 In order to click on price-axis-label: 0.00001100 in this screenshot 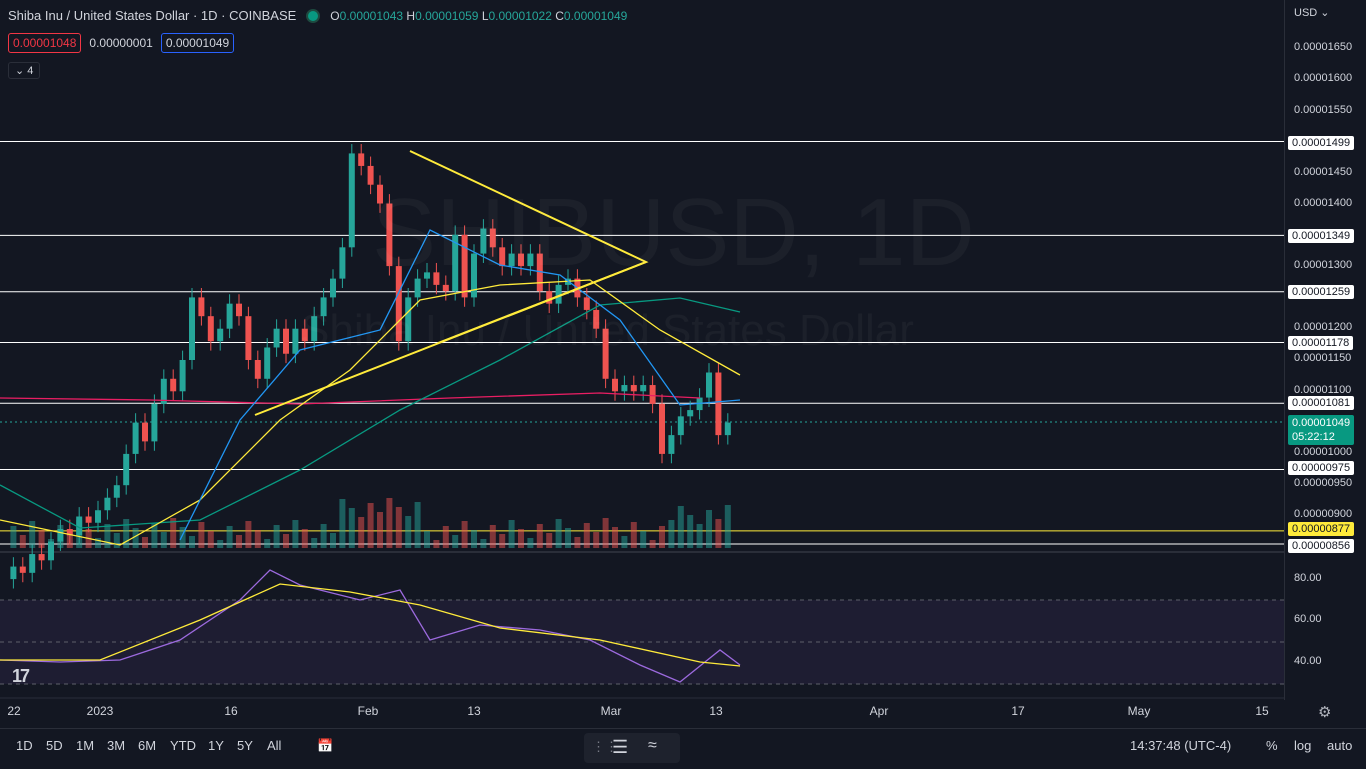, I will do `click(1323, 390)`.